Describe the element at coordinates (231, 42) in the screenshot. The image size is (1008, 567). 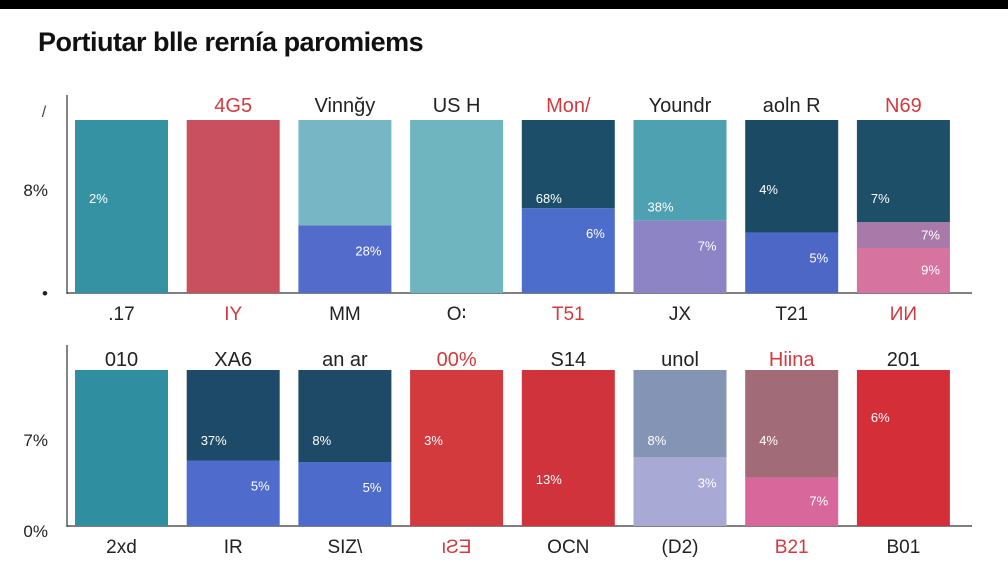
I see `chart-title: Portiutar blle rernía paromiems` at that location.